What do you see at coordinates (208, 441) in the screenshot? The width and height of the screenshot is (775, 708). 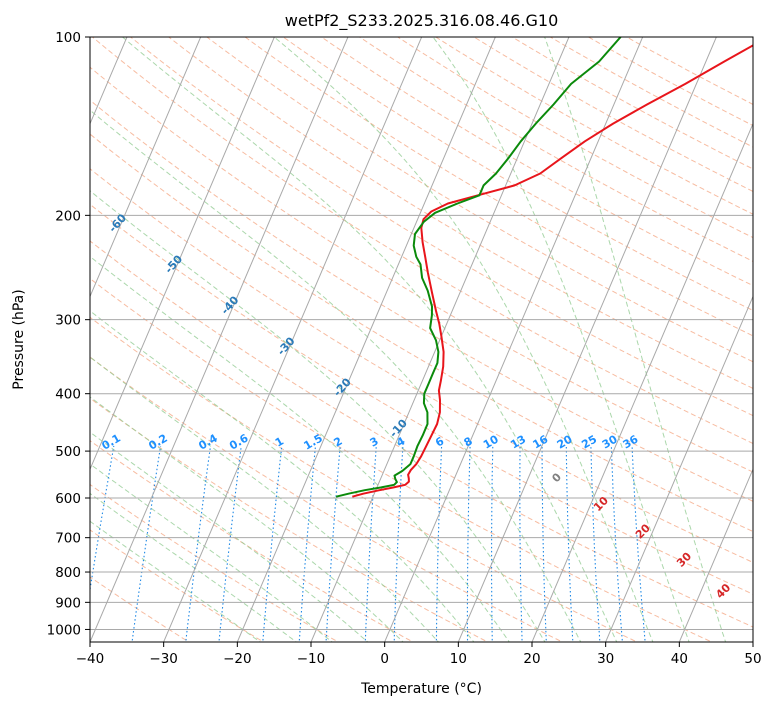 I see `mixing-ratio-label: 0.4` at bounding box center [208, 441].